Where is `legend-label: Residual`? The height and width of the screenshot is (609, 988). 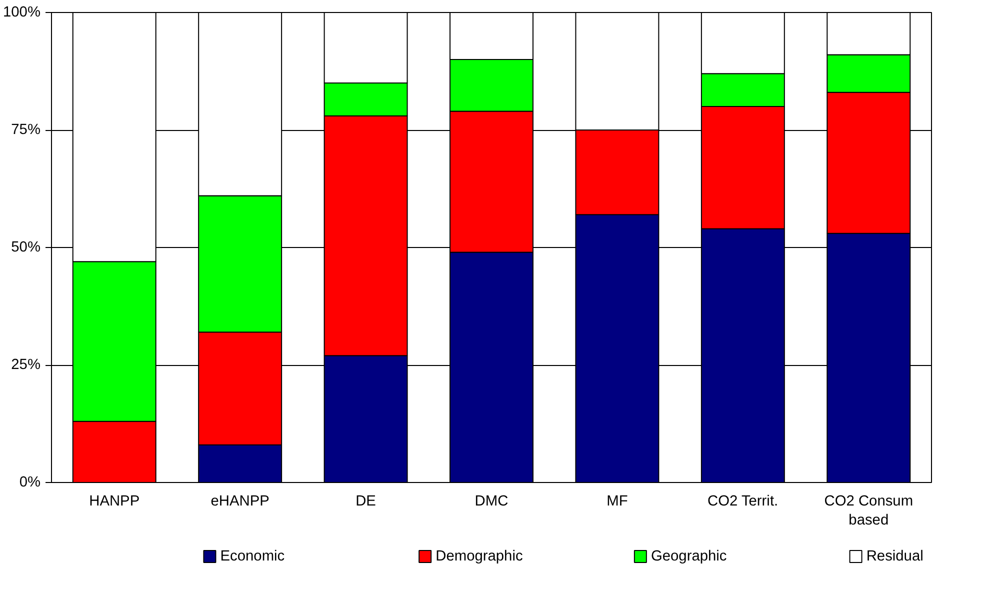
legend-label: Residual is located at coordinates (895, 556).